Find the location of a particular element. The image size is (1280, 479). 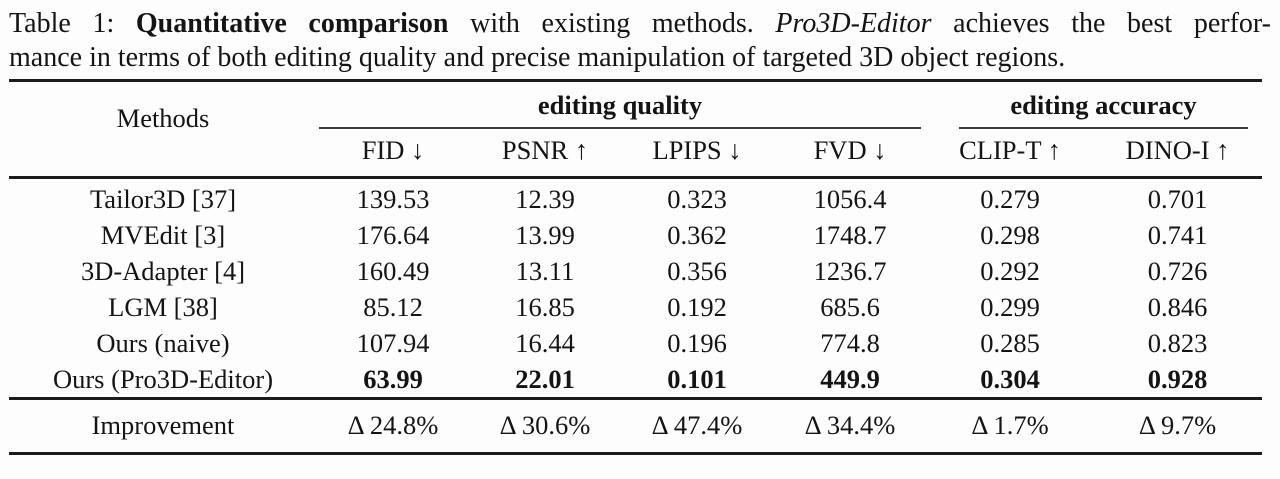

column-header-clip-t: CLIP-T ↑ is located at coordinates (1010, 154).